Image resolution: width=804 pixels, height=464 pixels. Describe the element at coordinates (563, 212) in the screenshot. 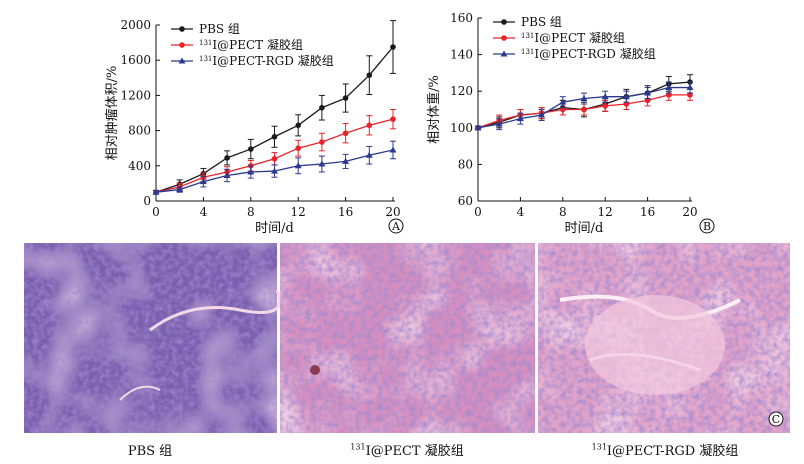

I see `x-tick-label-B: 8` at that location.